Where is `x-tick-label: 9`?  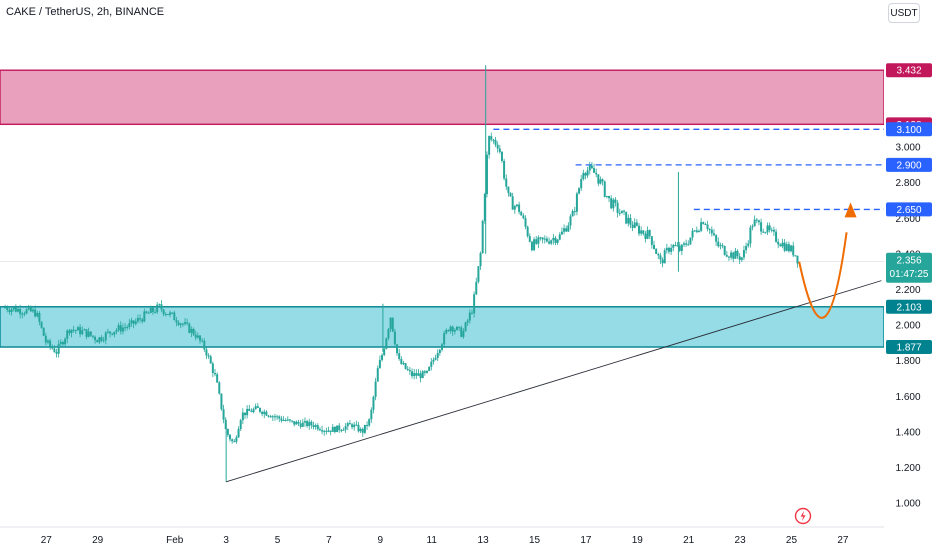
x-tick-label: 9 is located at coordinates (381, 540).